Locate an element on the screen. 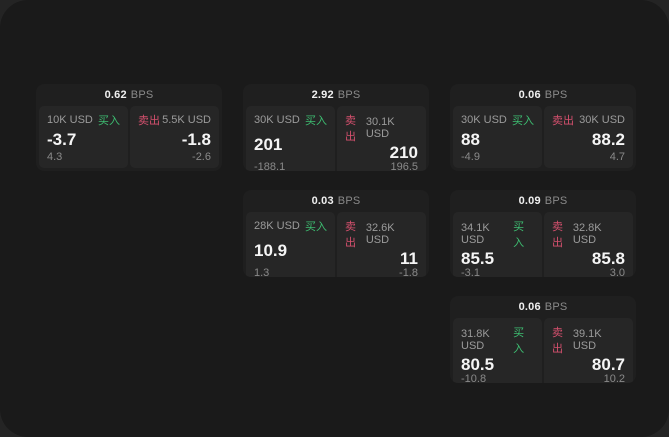 Image resolution: width=669 pixels, height=437 pixels. sell-amount: 30.1K USD is located at coordinates (380, 128).